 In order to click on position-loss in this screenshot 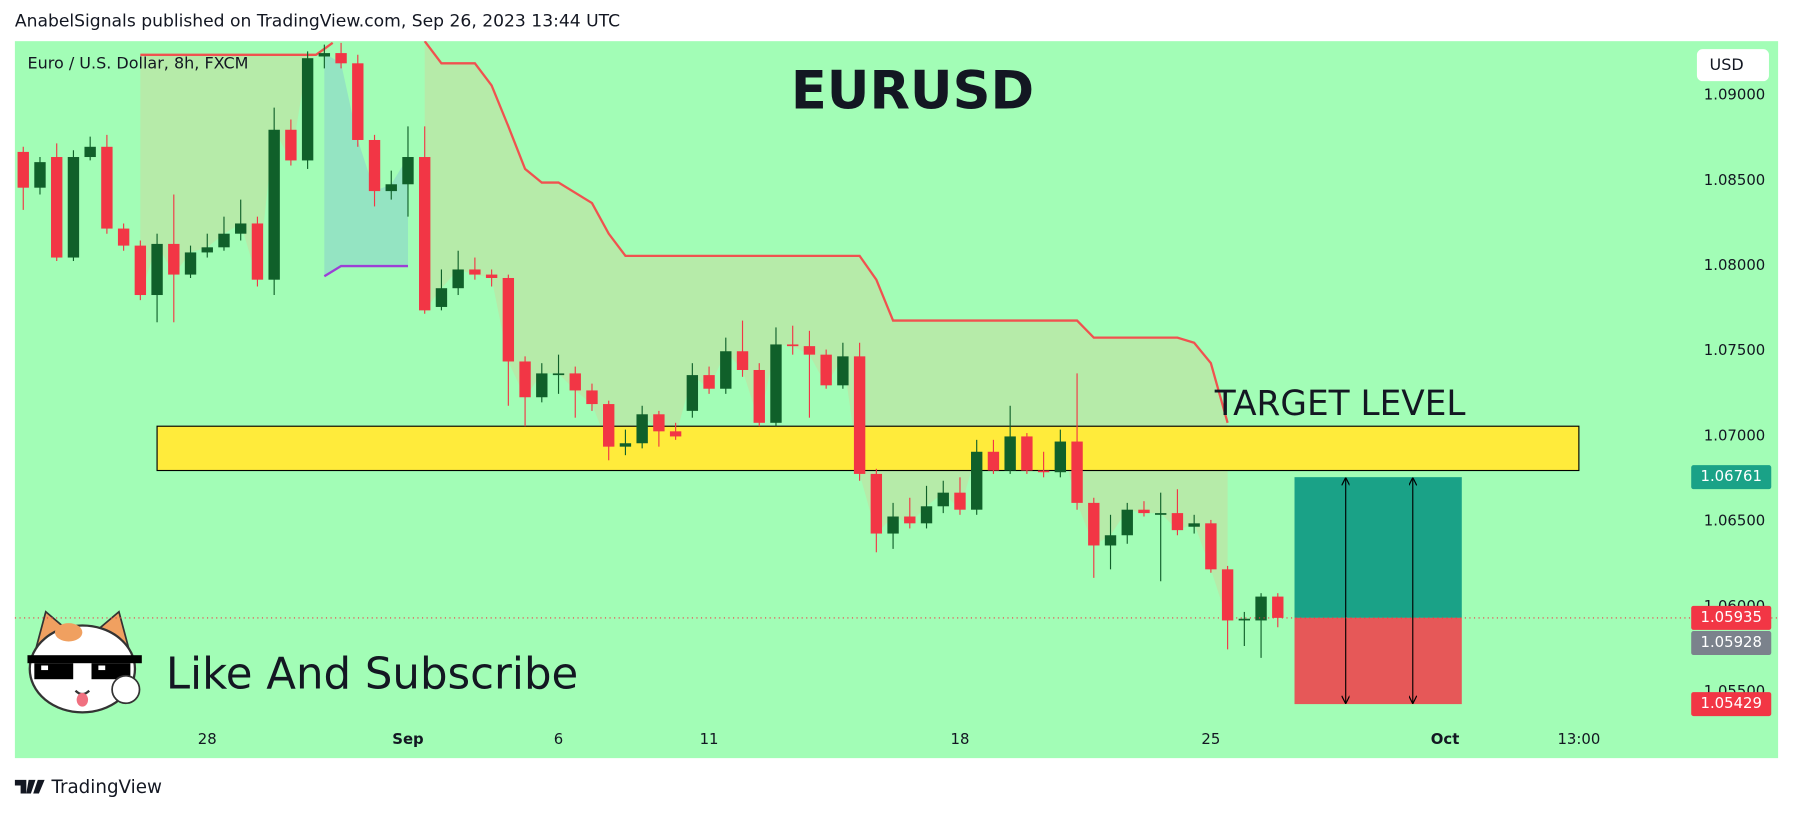, I will do `click(1378, 661)`.